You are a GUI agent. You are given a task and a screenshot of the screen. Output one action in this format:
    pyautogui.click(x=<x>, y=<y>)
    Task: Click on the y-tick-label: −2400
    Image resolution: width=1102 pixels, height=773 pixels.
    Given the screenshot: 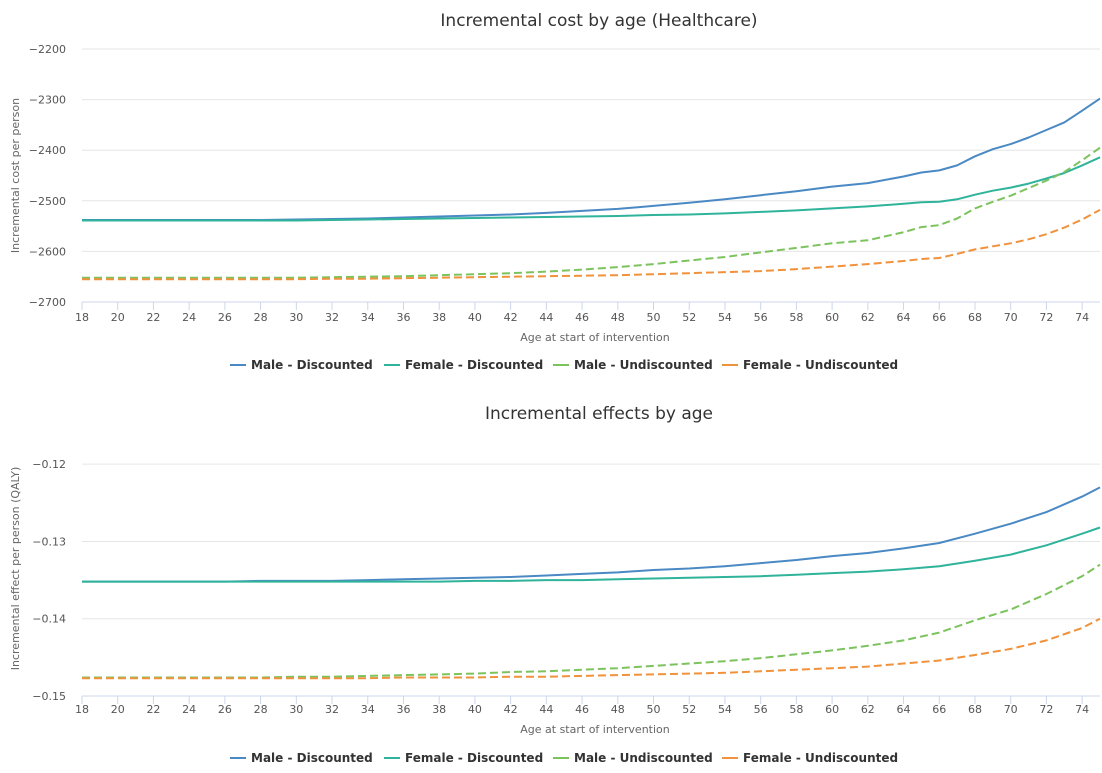 What is the action you would take?
    pyautogui.click(x=47, y=150)
    